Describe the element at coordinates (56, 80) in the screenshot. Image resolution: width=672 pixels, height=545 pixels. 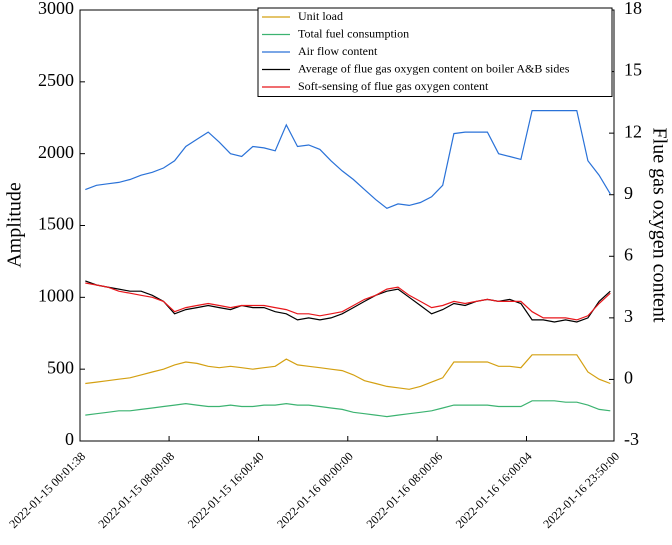
I see `y-tick-label: 2500` at that location.